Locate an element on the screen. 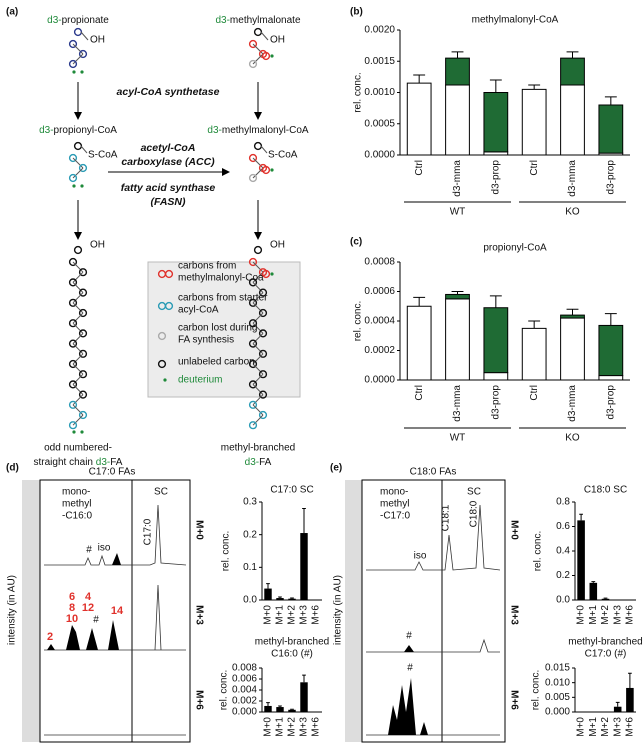 The width and height of the screenshot is (644, 752). legend-label: deuterium is located at coordinates (200, 380).